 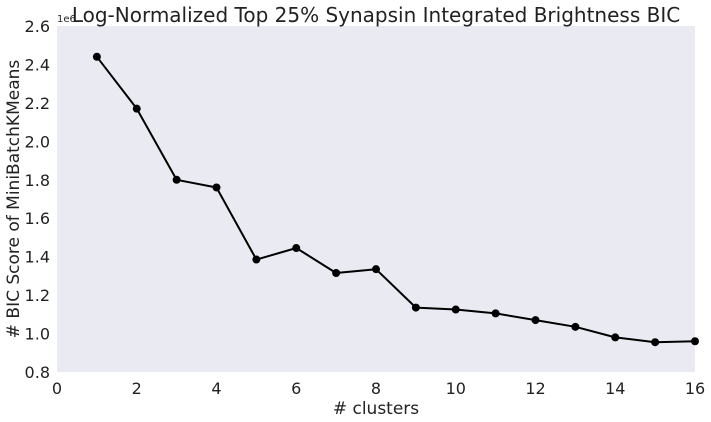 What do you see at coordinates (37, 26) in the screenshot?
I see `y-tick-label: 2.6` at bounding box center [37, 26].